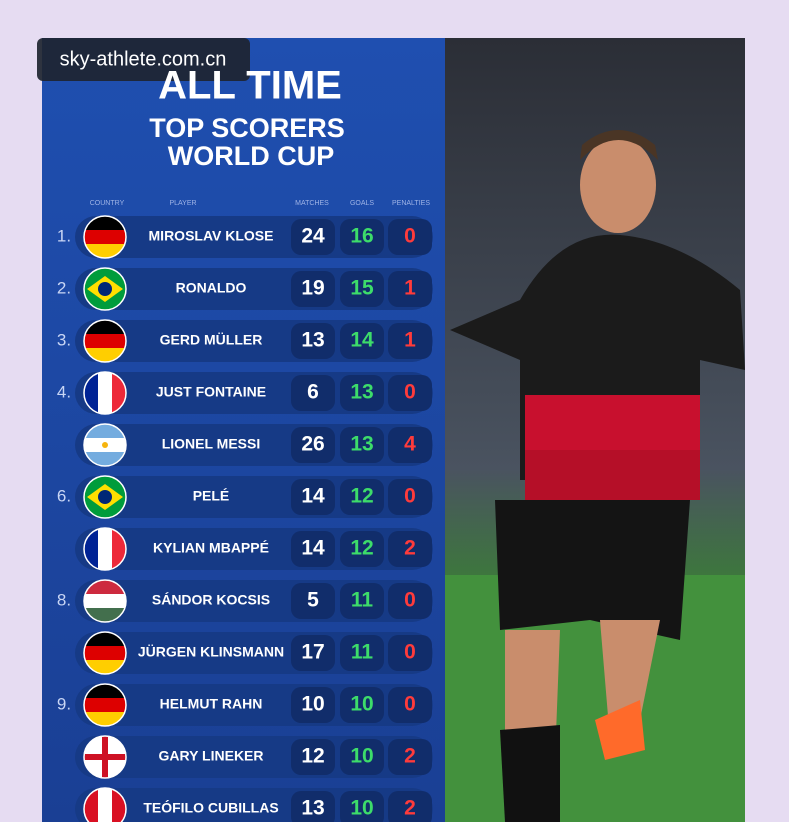 This screenshot has height=822, width=789. What do you see at coordinates (250, 86) in the screenshot?
I see `title: ALL TIME` at bounding box center [250, 86].